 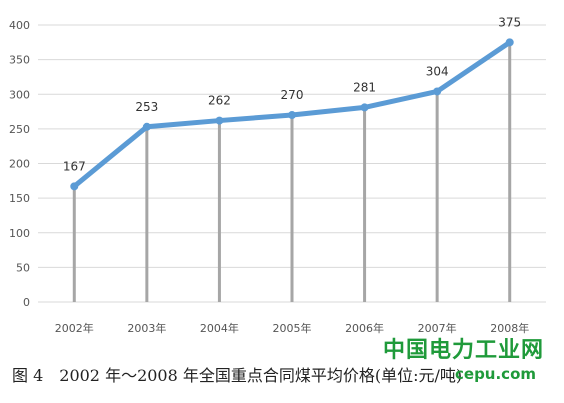 What do you see at coordinates (19, 25) in the screenshot?
I see `y-tick-label: 400` at bounding box center [19, 25].